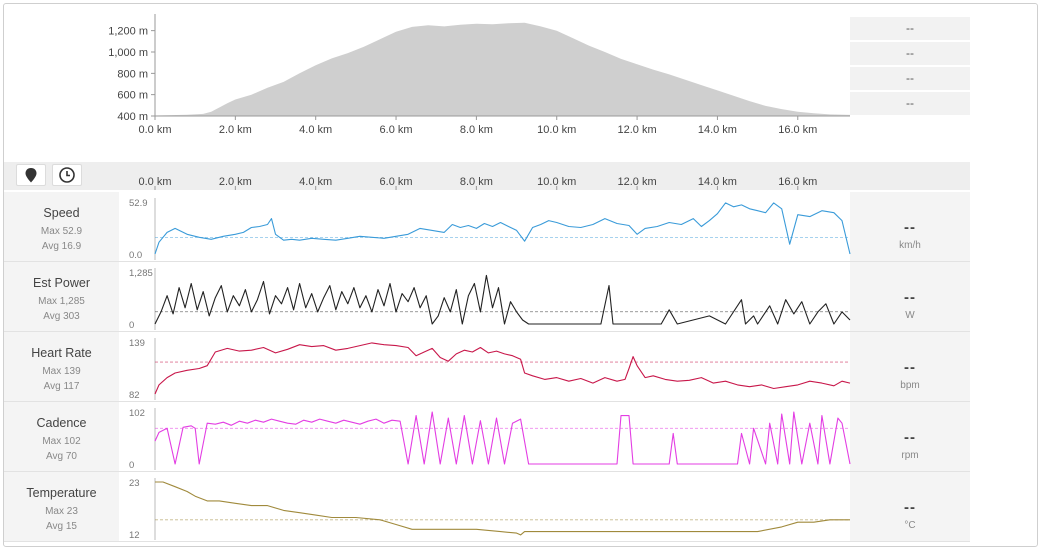  What do you see at coordinates (132, 117) in the screenshot?
I see `elevation-y-tick-label: 400 m` at bounding box center [132, 117].